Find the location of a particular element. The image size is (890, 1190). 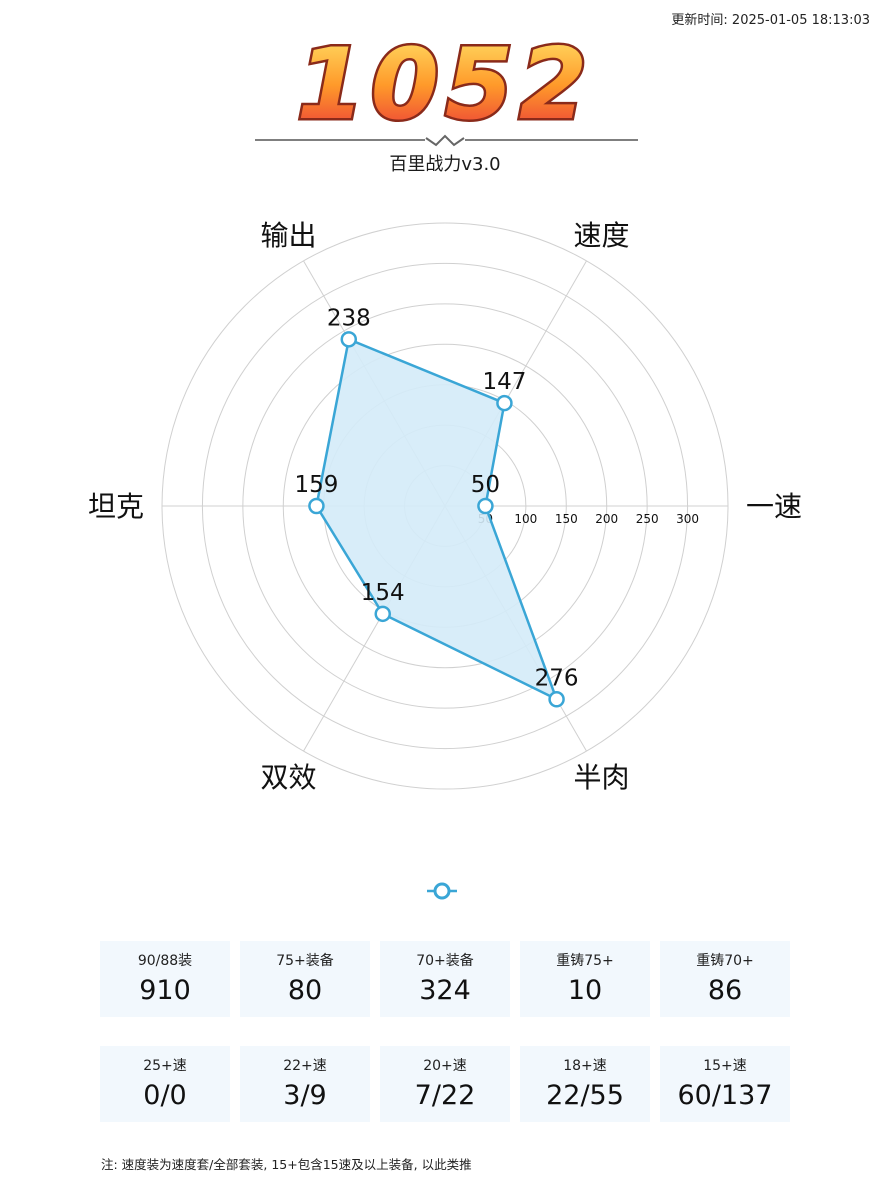

stat-label: 75+装备 is located at coordinates (305, 961).